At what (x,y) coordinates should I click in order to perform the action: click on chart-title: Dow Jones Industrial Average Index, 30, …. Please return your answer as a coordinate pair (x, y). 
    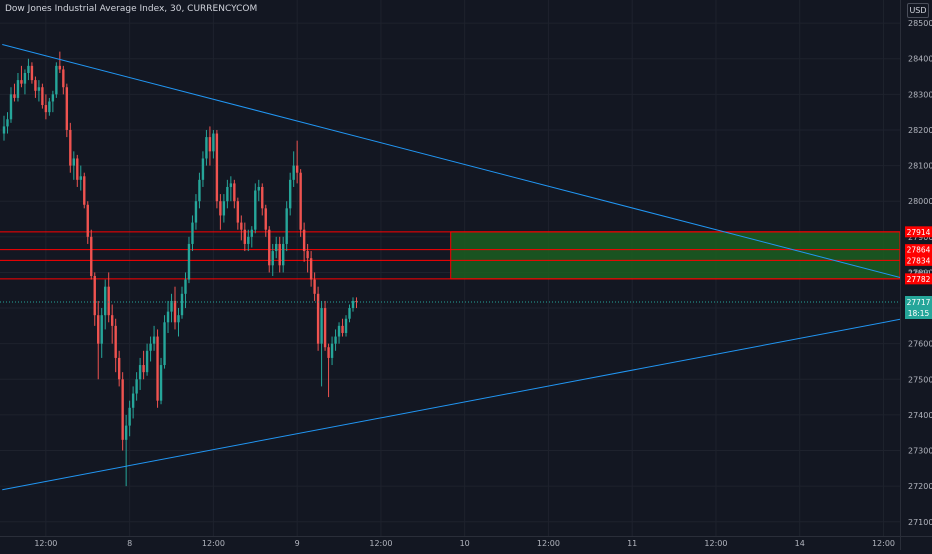
    Looking at the image, I should click on (131, 9).